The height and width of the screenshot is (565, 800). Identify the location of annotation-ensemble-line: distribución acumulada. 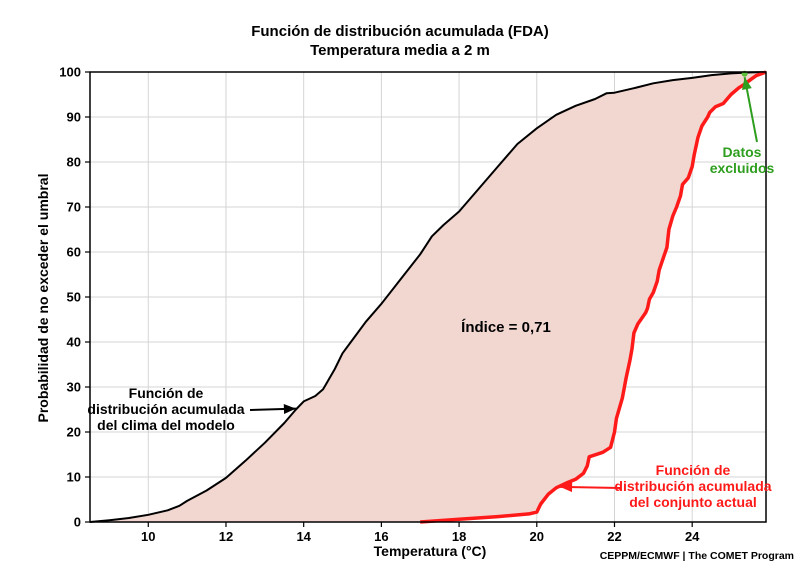
(692, 486).